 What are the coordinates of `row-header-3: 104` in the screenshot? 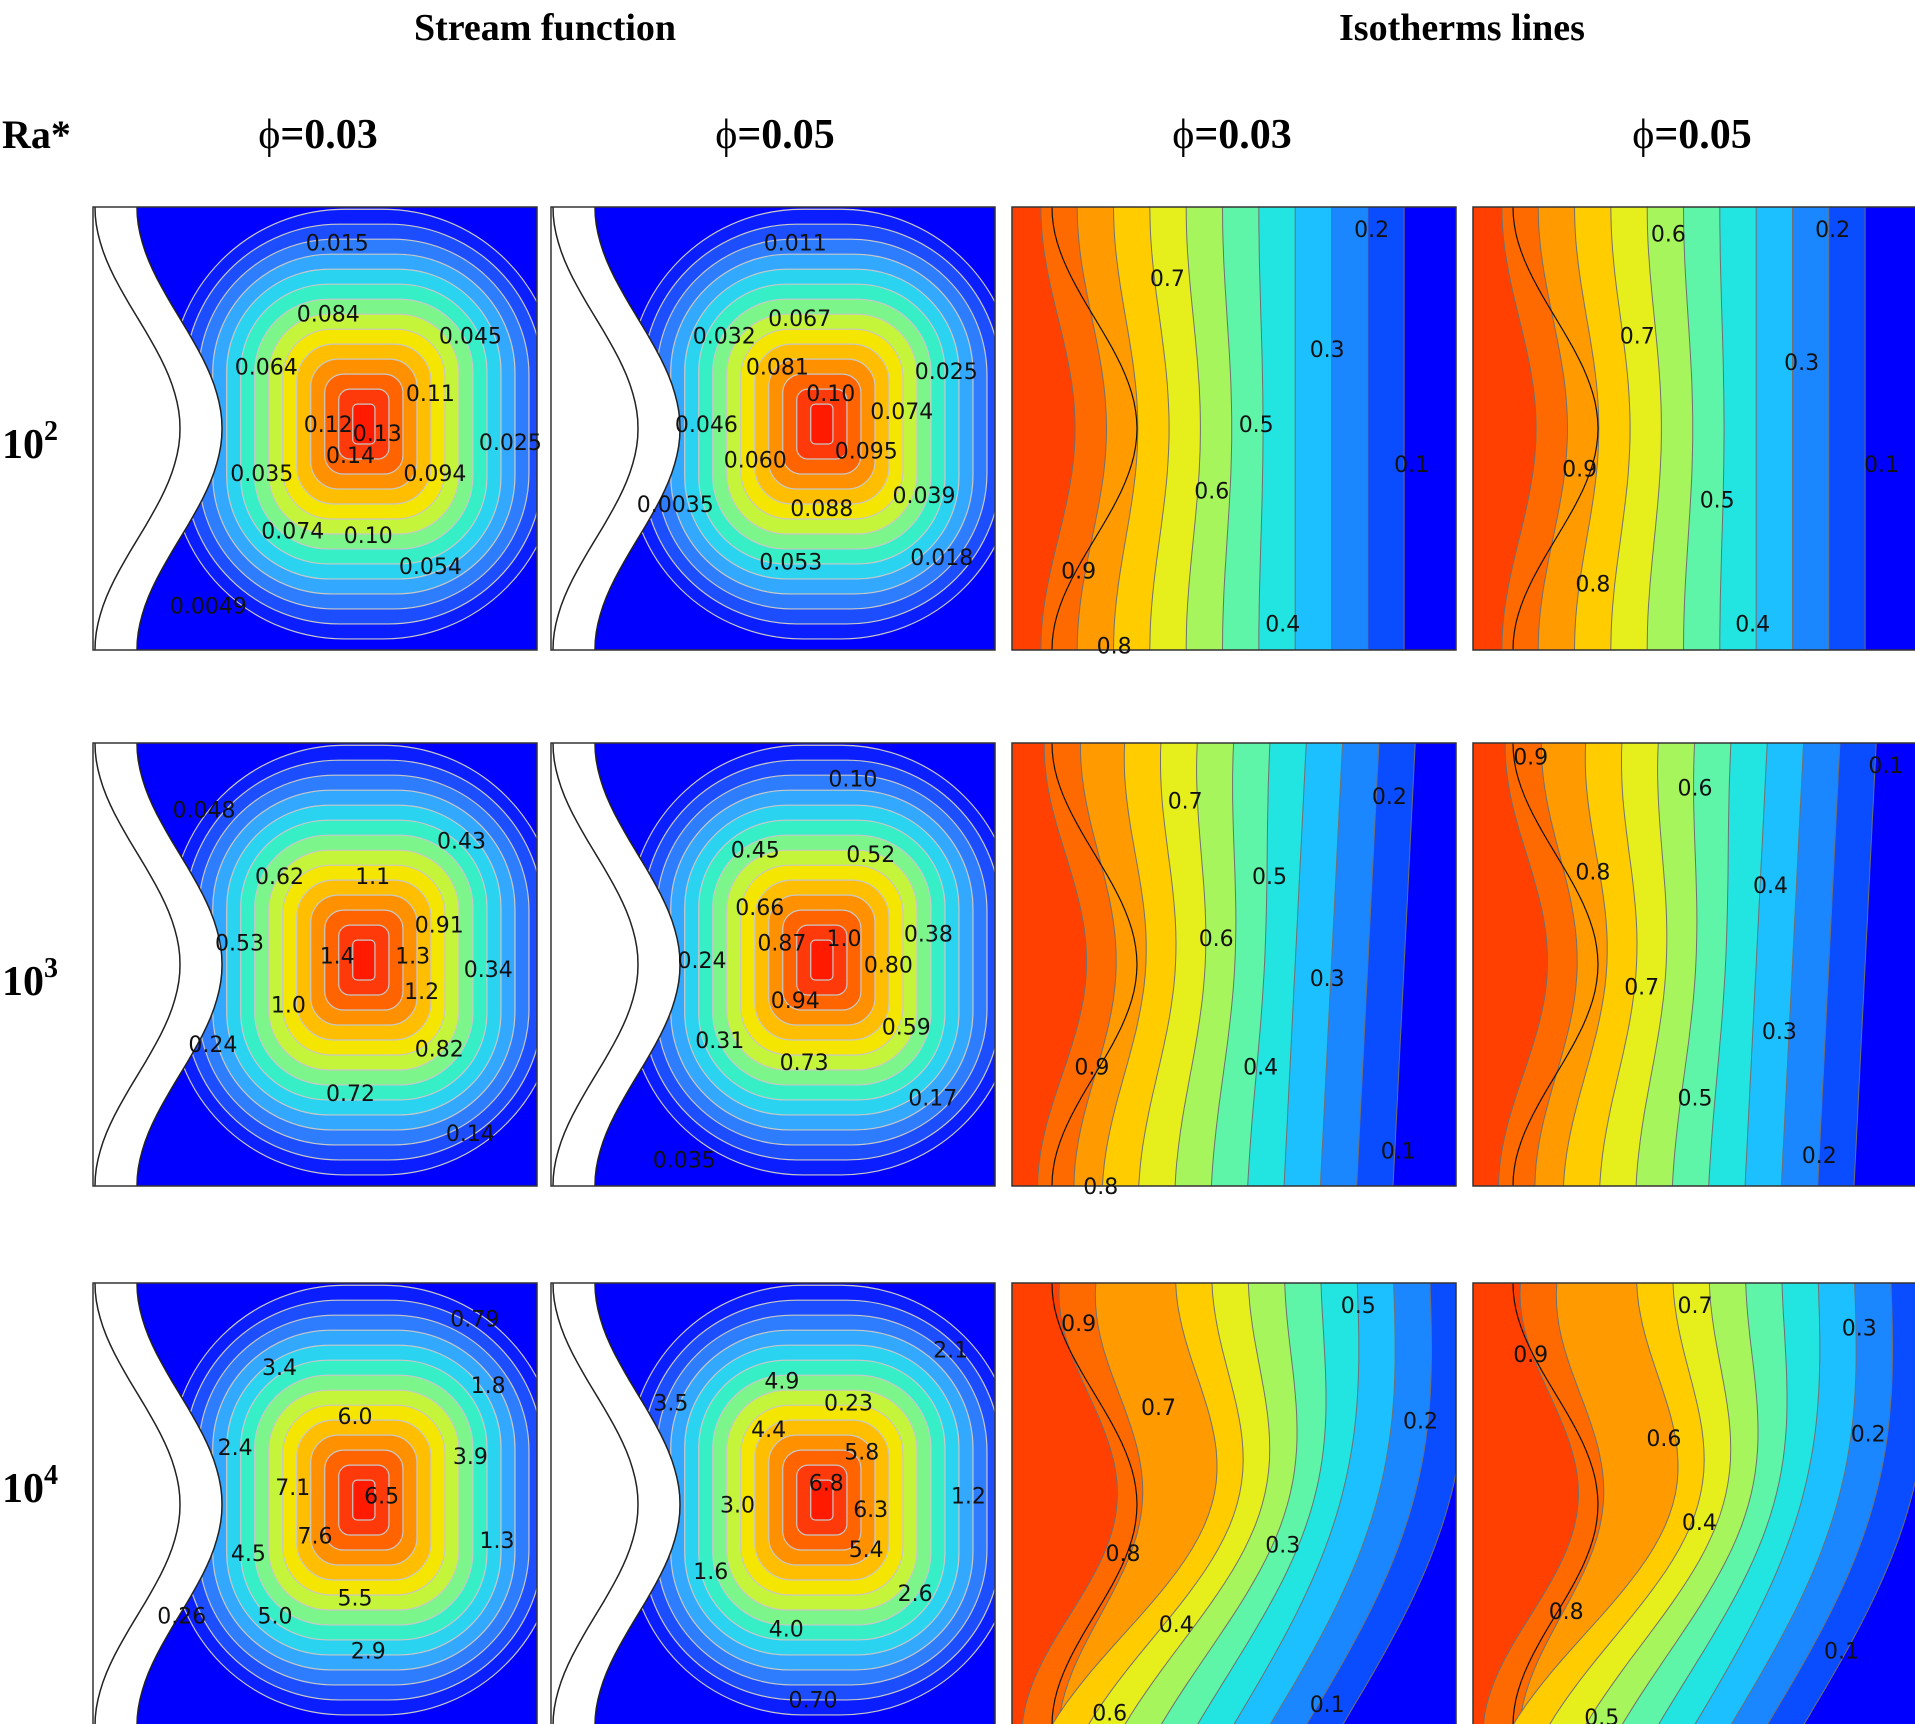 It's located at (30, 1486).